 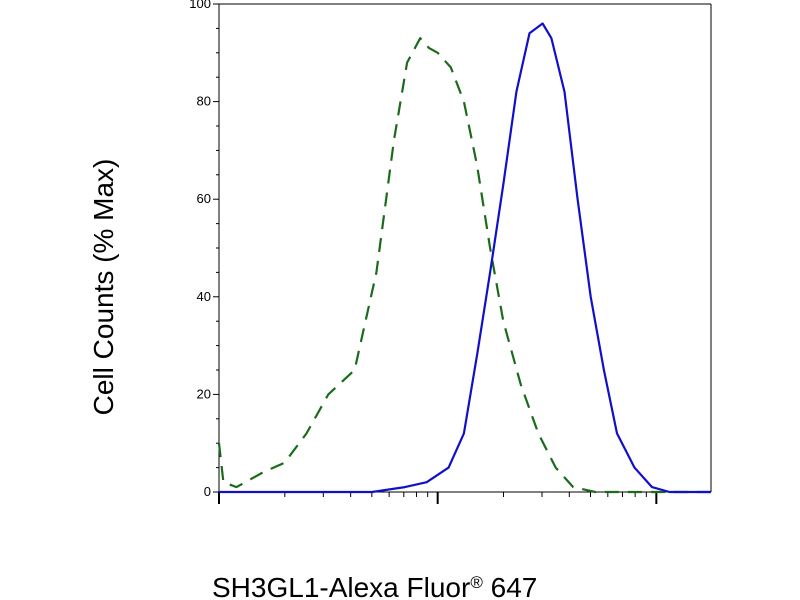 I want to click on y-tick-label: 40, so click(x=204, y=296).